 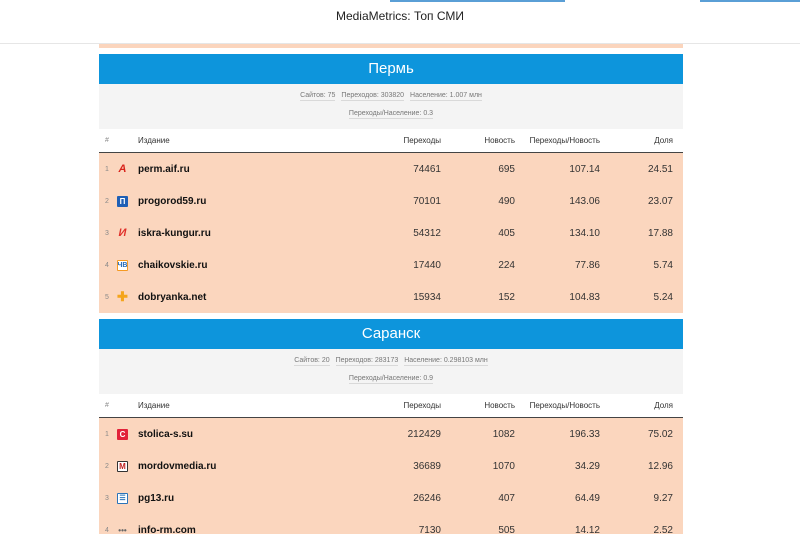 What do you see at coordinates (446, 361) in the screenshot?
I see `stat-population: Население: 0.298103 млн` at bounding box center [446, 361].